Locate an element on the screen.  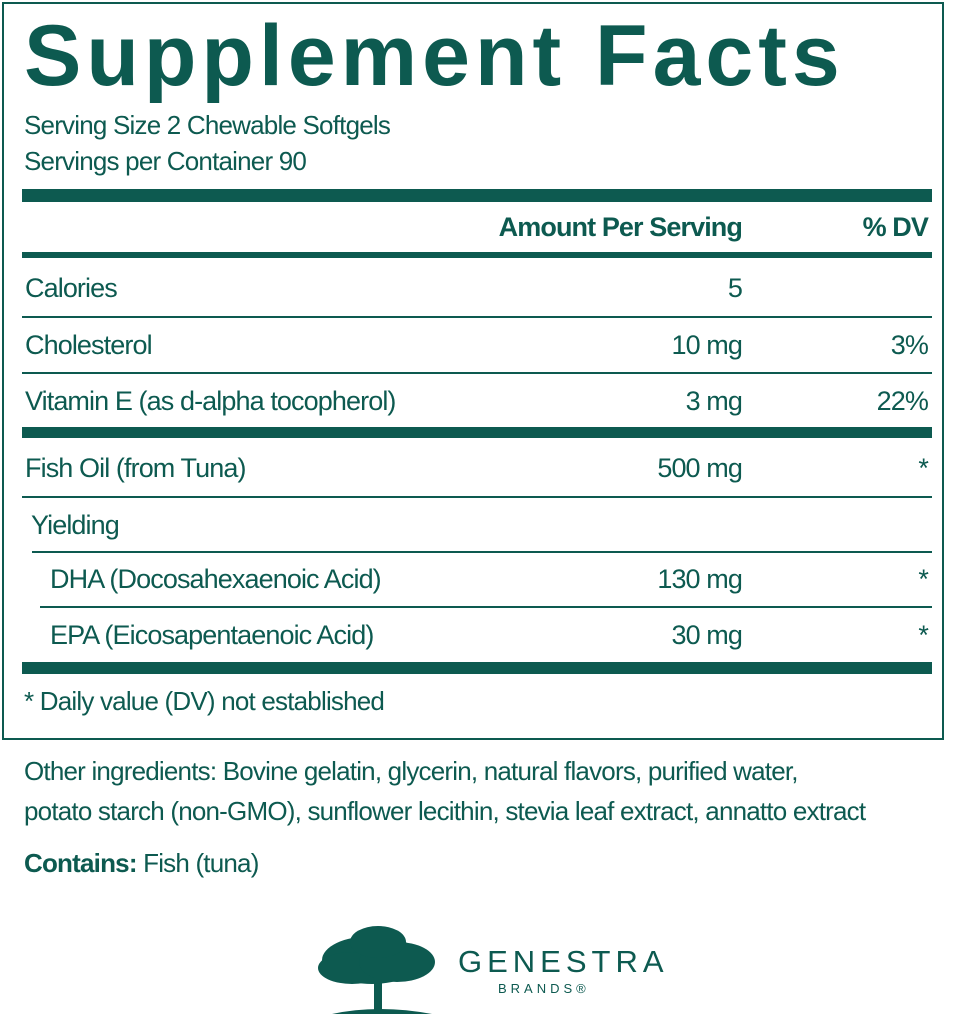
nutrient-name: EPA (Eicosapentaenoic Acid) is located at coordinates (212, 635).